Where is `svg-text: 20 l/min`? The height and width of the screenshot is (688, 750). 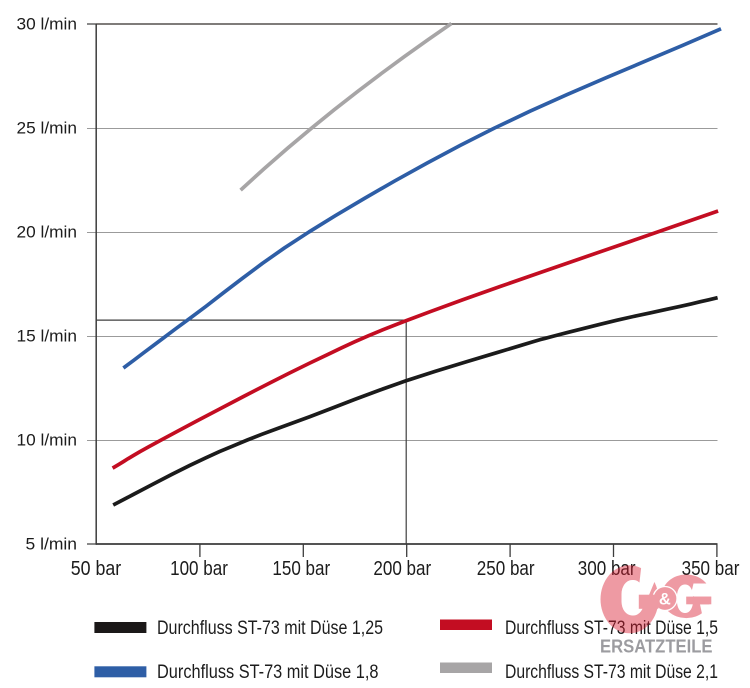 svg-text: 20 l/min is located at coordinates (47, 233).